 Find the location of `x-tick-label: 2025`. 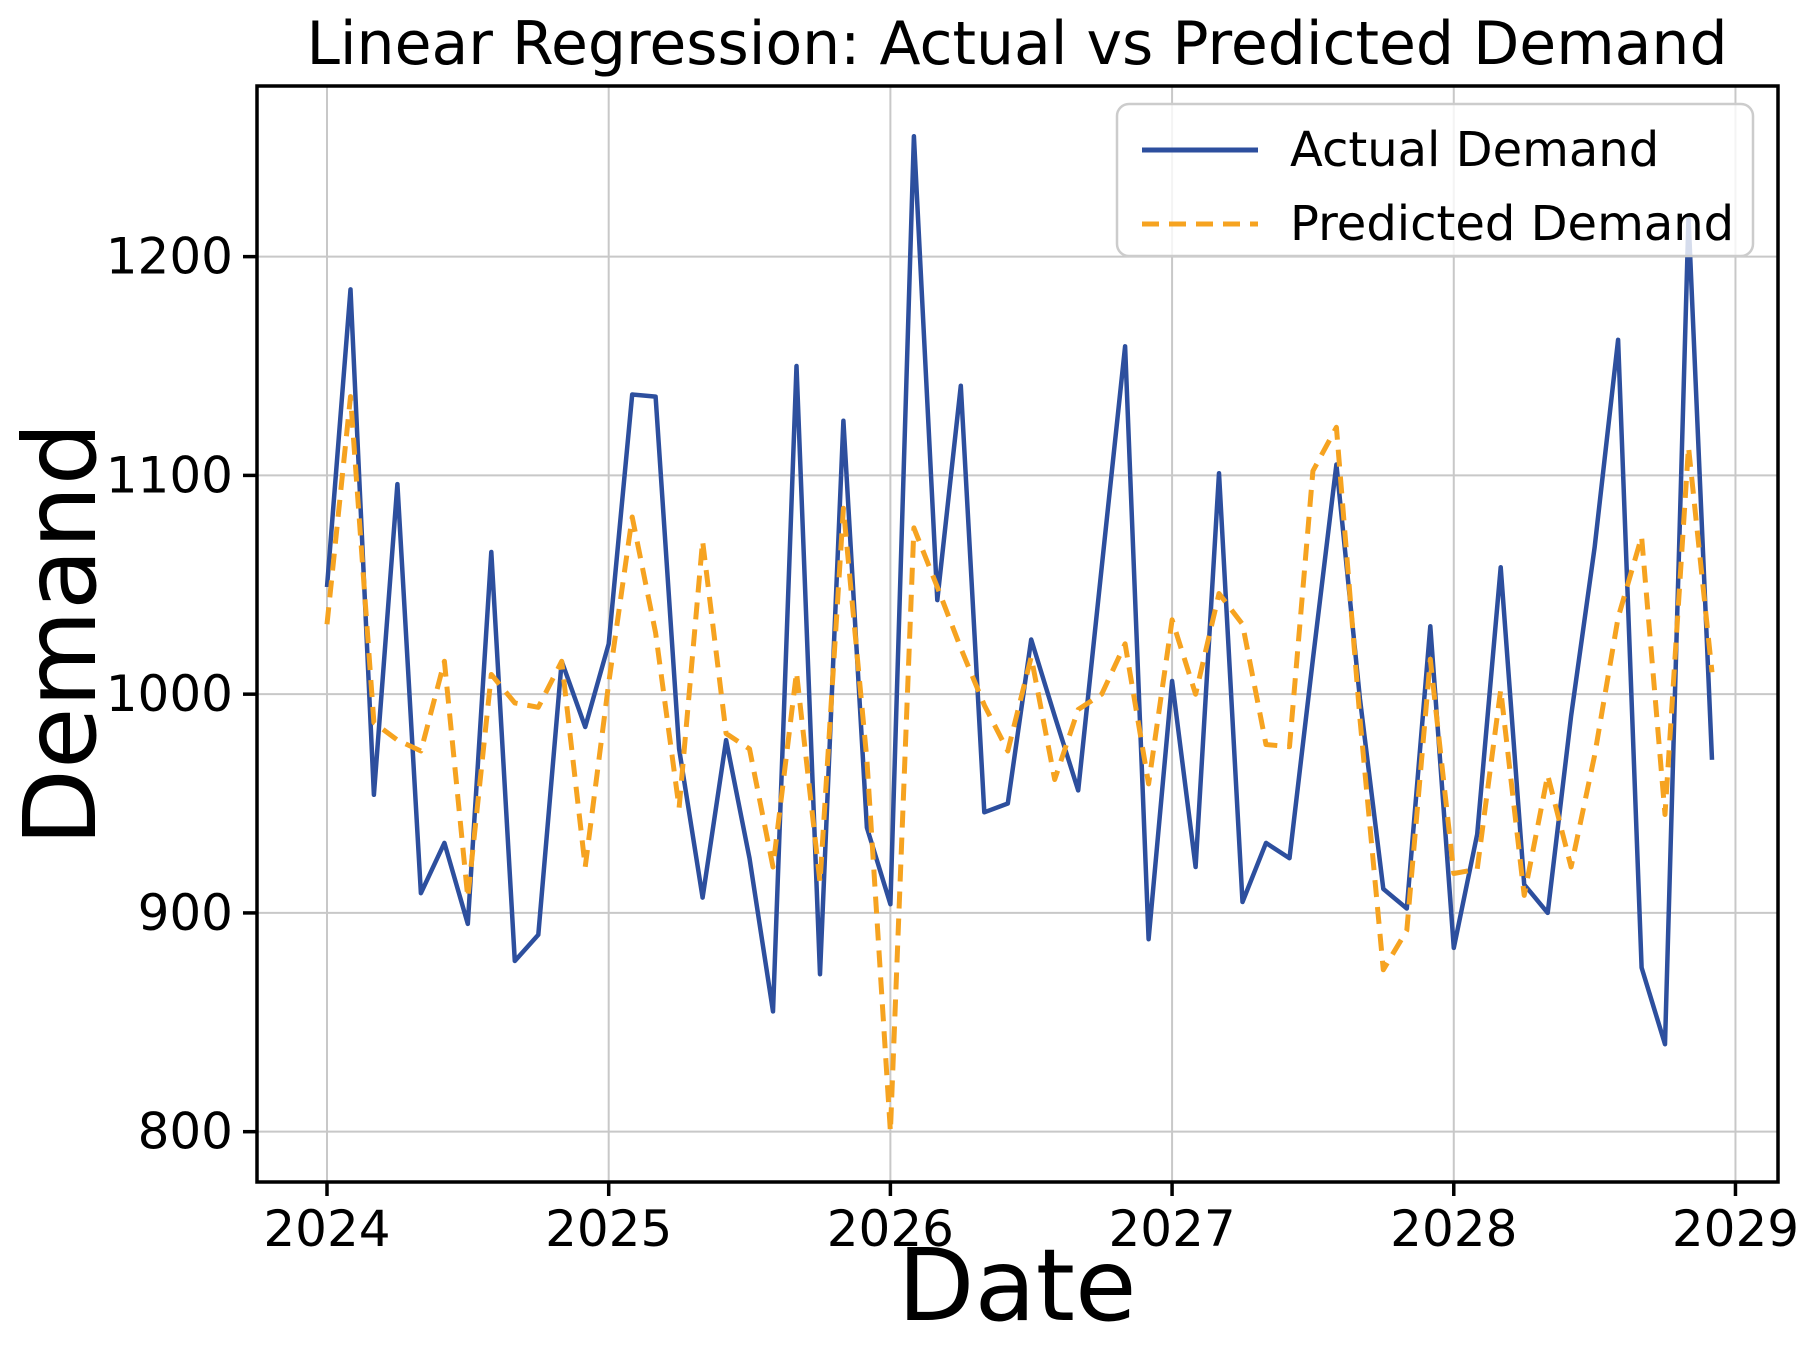

x-tick-label: 2025 is located at coordinates (608, 1229).